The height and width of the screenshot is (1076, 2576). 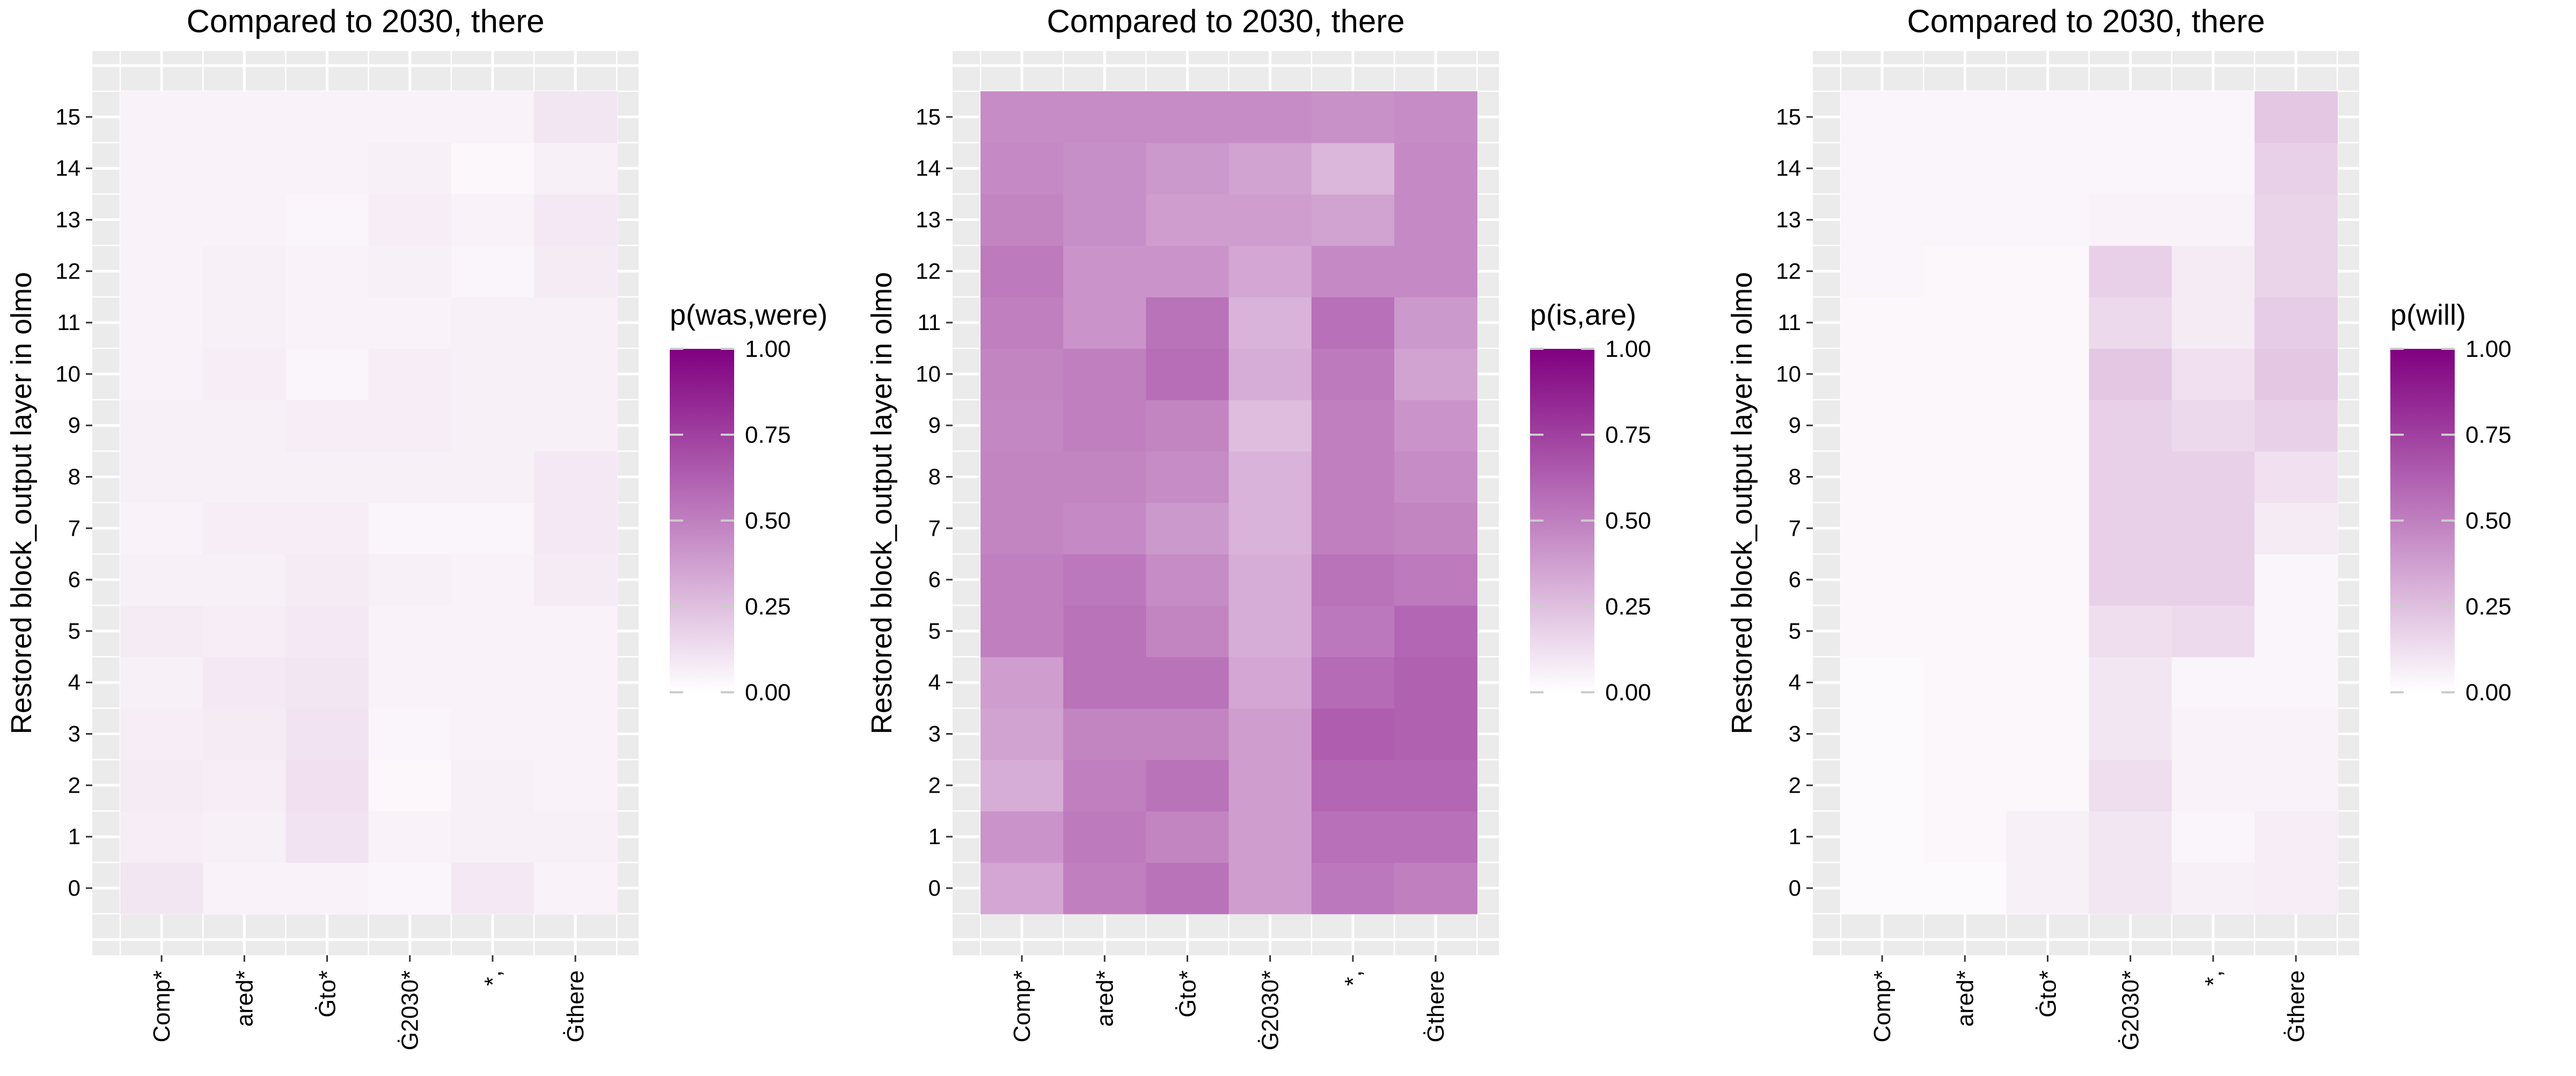 What do you see at coordinates (768, 349) in the screenshot?
I see `legend-tick-label: 1.00` at bounding box center [768, 349].